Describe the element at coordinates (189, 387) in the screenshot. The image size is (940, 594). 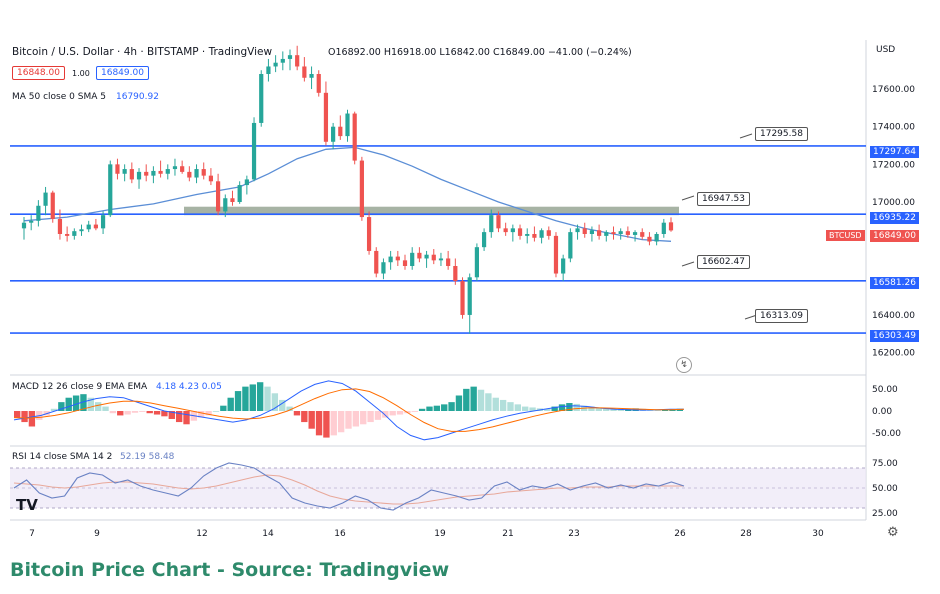
I see `macd-values: 4.18 4.23 0.05` at that location.